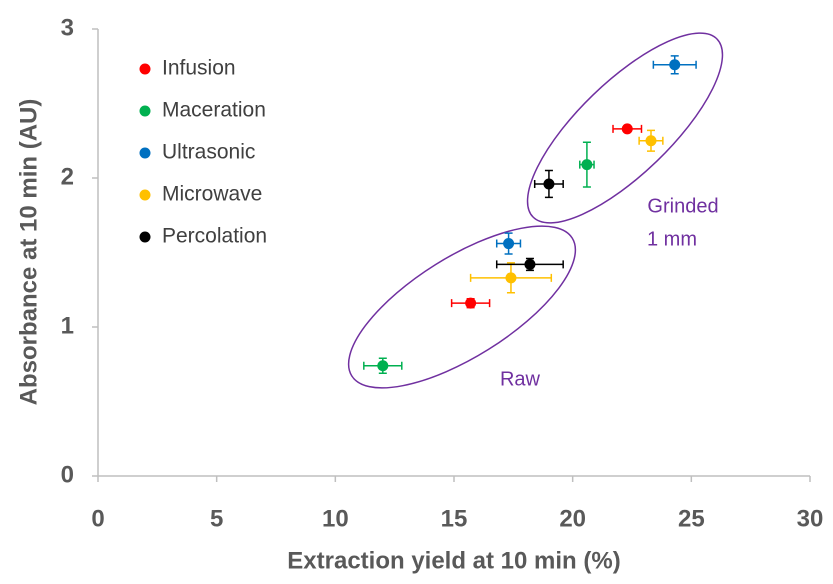 The image size is (833, 584). I want to click on x-tick-label: 5, so click(216, 518).